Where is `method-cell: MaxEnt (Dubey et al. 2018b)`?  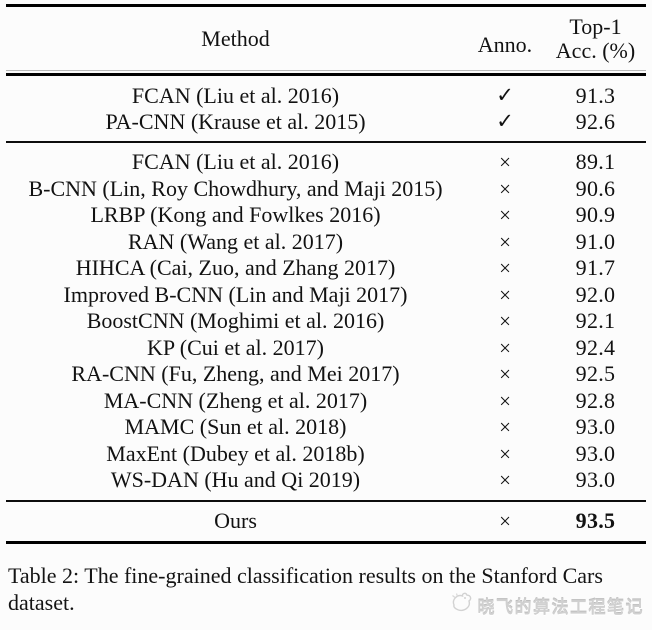
method-cell: MaxEnt (Dubey et al. 2018b) is located at coordinates (235, 453).